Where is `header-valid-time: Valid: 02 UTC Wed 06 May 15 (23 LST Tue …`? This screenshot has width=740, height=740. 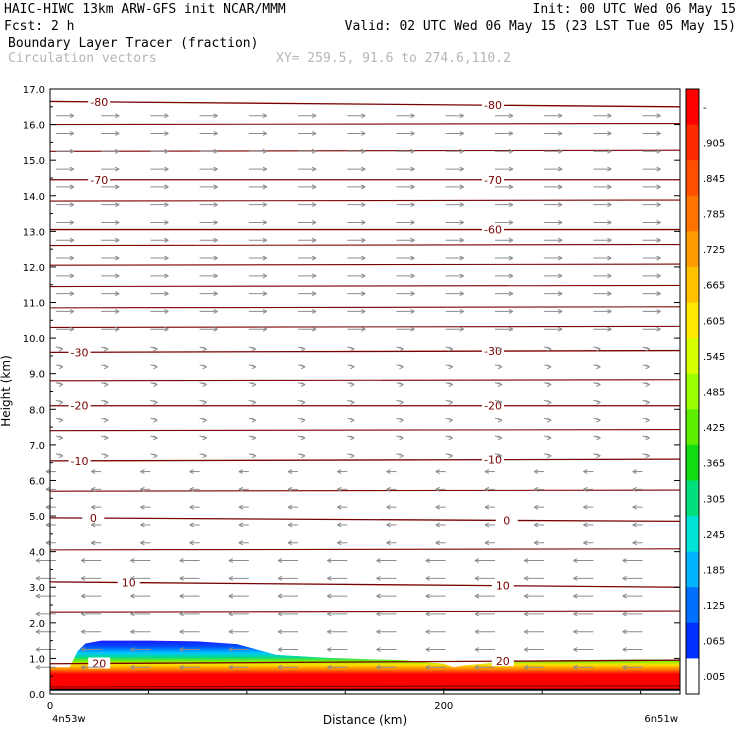
header-valid-time: Valid: 02 UTC Wed 06 May 15 (23 LST Tue … is located at coordinates (540, 26).